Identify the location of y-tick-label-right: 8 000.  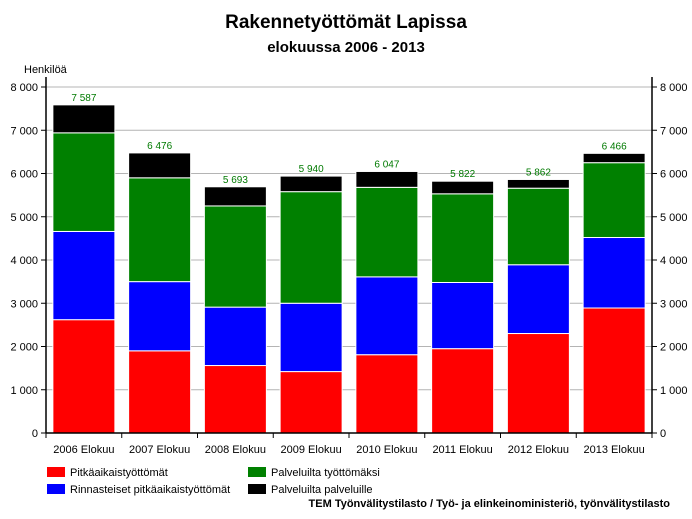
(674, 88).